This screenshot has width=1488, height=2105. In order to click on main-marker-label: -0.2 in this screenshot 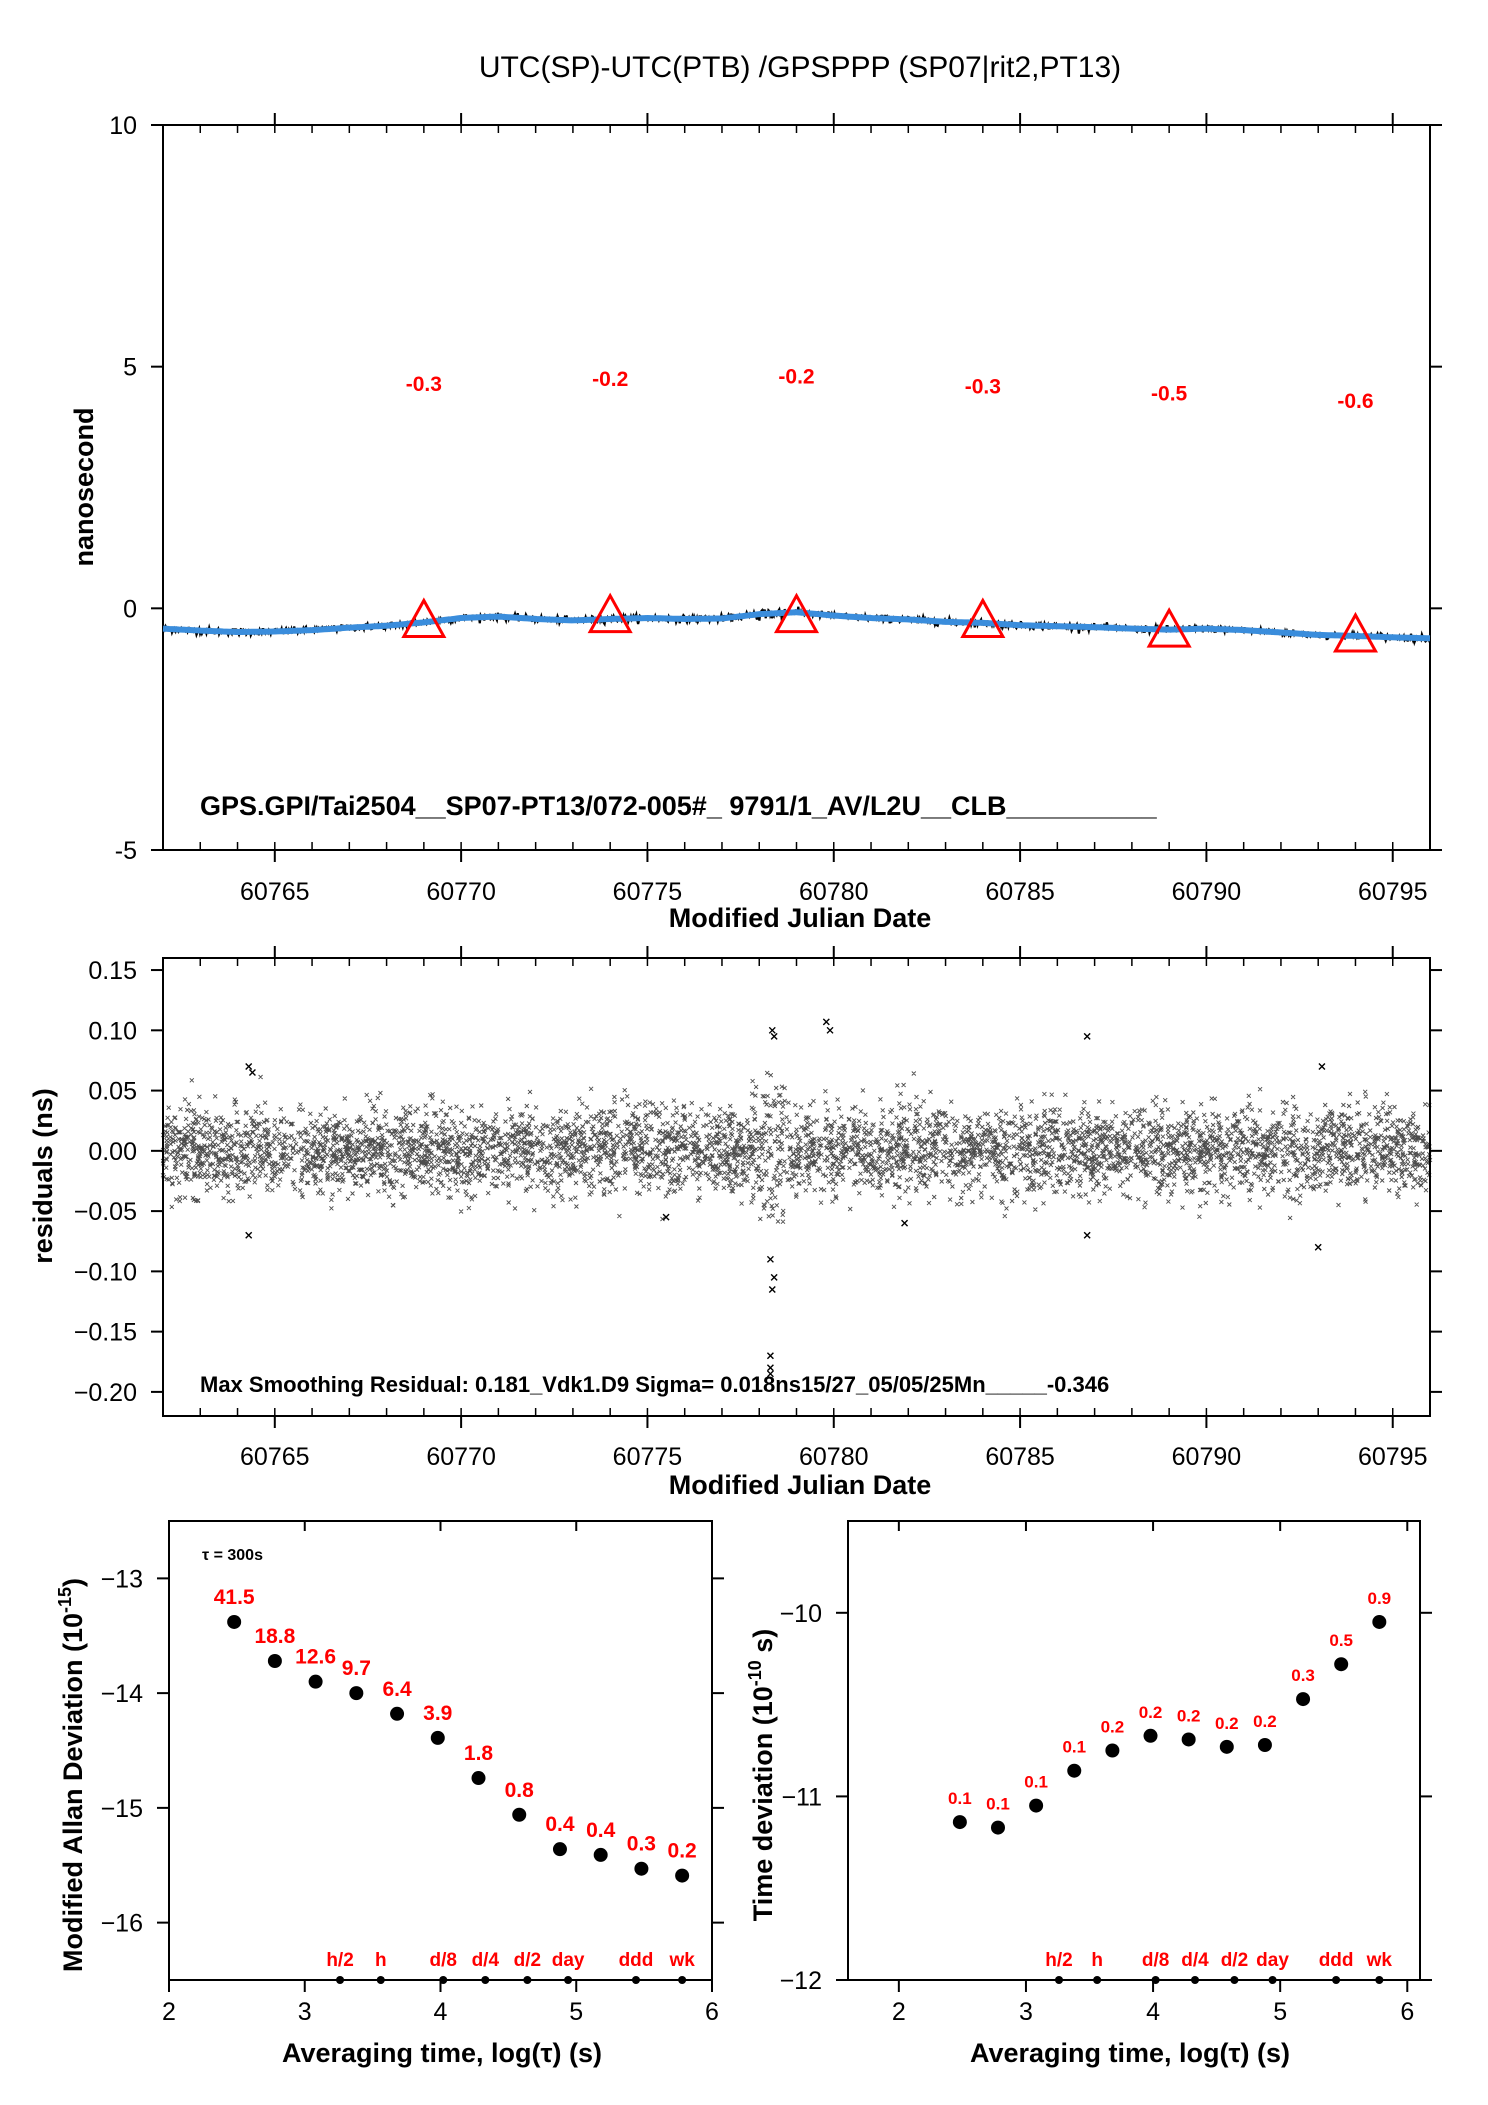, I will do `click(610, 379)`.